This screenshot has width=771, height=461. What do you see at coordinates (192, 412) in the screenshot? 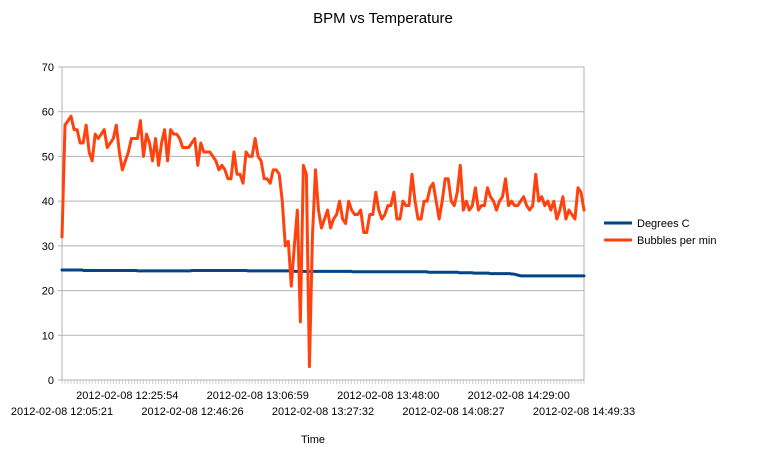
I see `x-tick-label: 2012-02-08 12:46:26` at bounding box center [192, 412].